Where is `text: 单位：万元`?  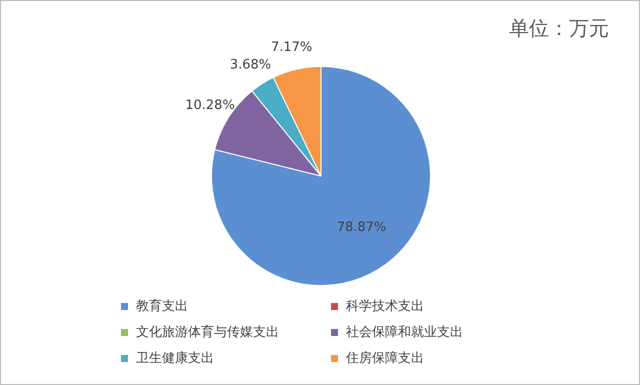
text: 单位：万元 is located at coordinates (559, 28).